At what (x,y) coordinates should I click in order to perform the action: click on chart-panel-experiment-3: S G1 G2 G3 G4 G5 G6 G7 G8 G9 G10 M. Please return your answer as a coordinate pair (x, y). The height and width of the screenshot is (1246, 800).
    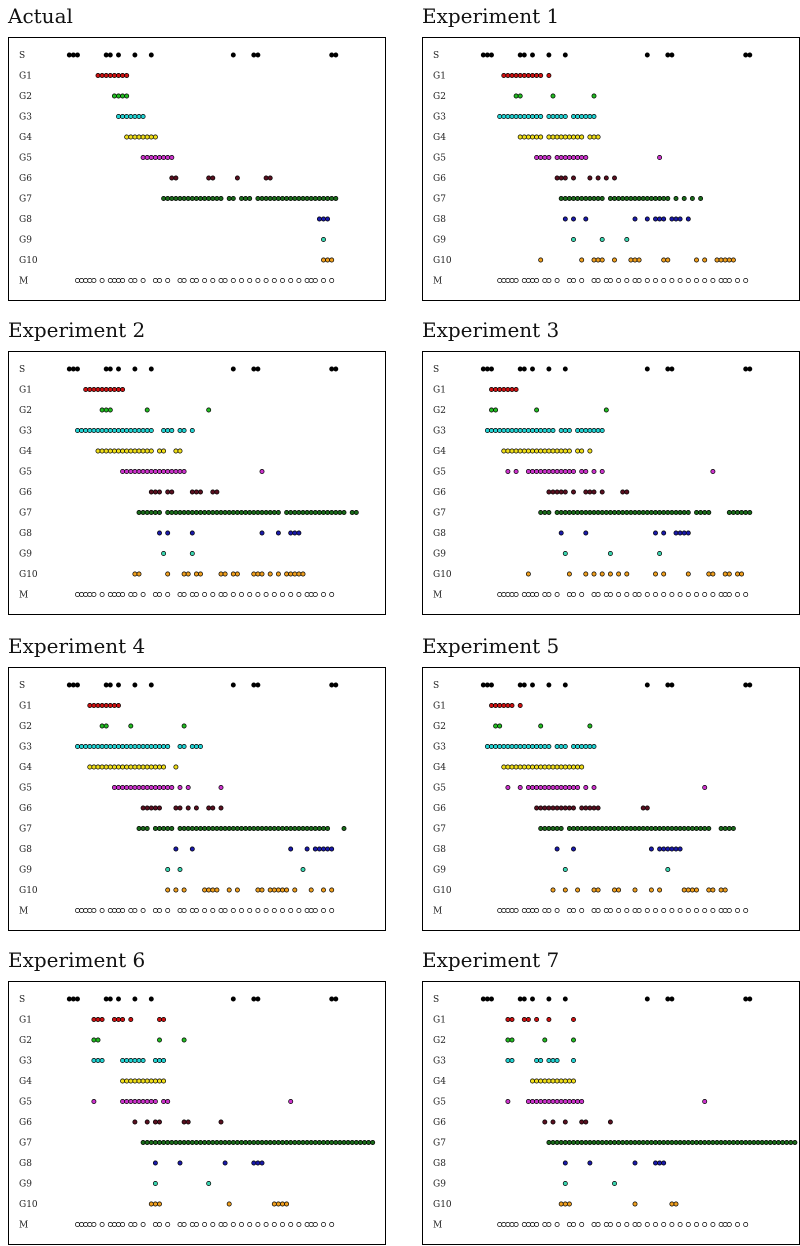
    Looking at the image, I should click on (611, 483).